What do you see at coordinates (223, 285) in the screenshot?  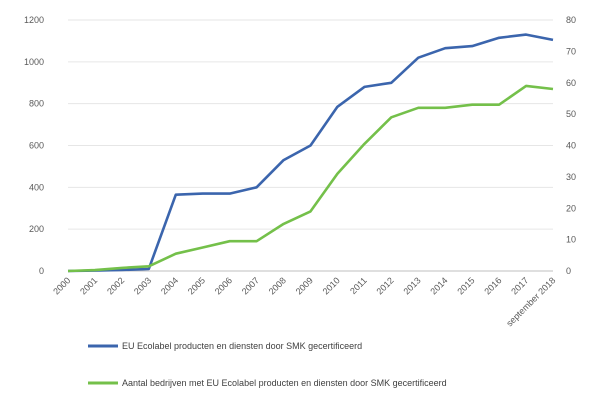 I see `x-tick-label: 2006` at bounding box center [223, 285].